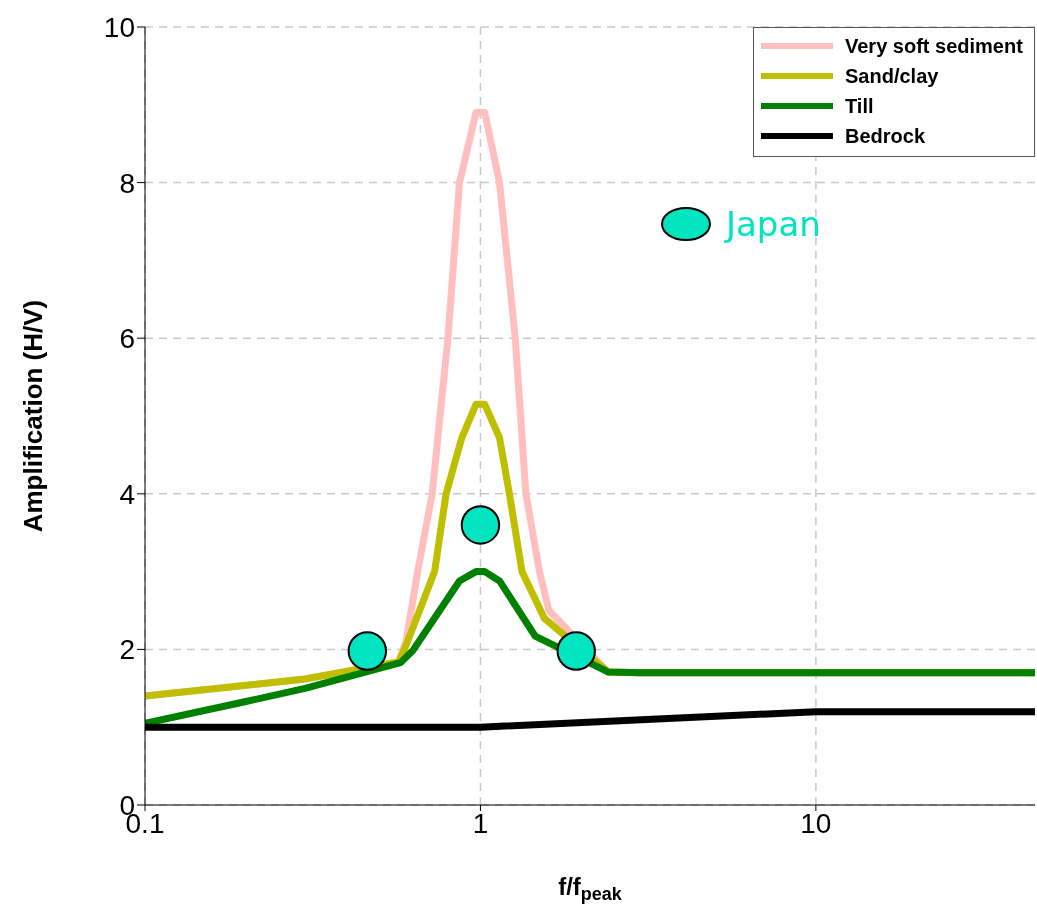  What do you see at coordinates (127, 494) in the screenshot?
I see `y-tick-label: 4` at bounding box center [127, 494].